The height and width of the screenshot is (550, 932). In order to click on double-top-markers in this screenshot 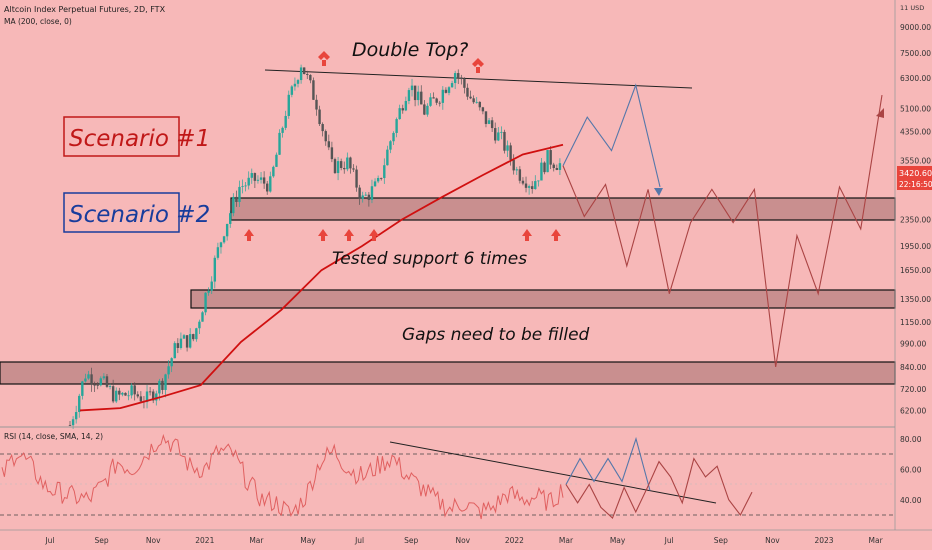, I will do `click(401, 62)`.